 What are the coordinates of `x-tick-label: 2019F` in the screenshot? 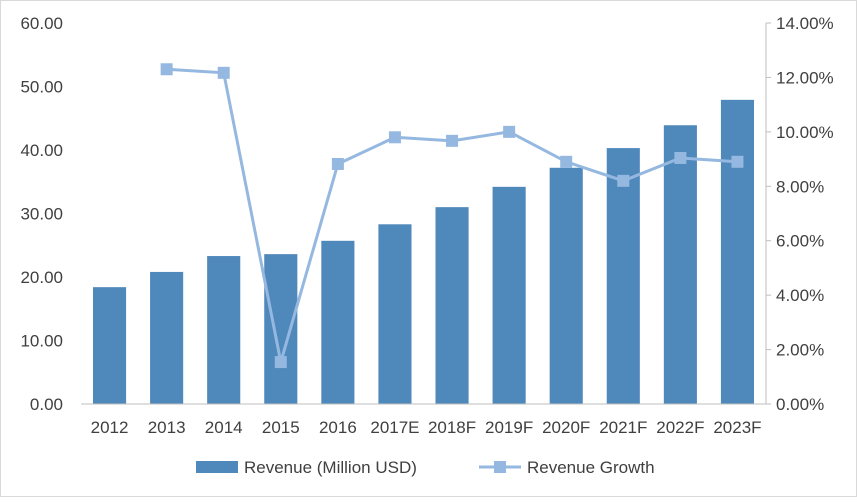 It's located at (509, 427).